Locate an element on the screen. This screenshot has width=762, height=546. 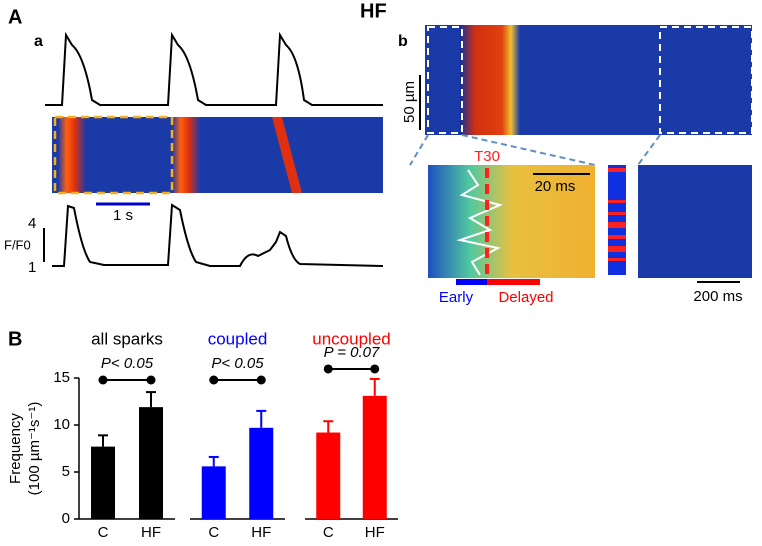
sub-label: b is located at coordinates (403, 41).